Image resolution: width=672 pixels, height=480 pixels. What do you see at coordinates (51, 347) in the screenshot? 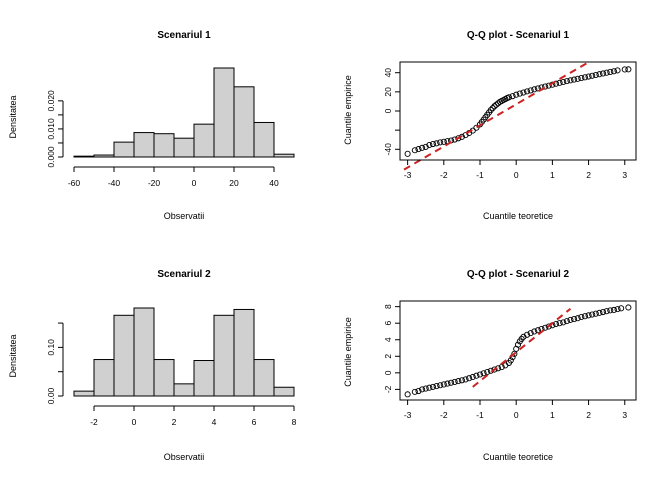
I see `y-tick-label: 0.10` at bounding box center [51, 347].